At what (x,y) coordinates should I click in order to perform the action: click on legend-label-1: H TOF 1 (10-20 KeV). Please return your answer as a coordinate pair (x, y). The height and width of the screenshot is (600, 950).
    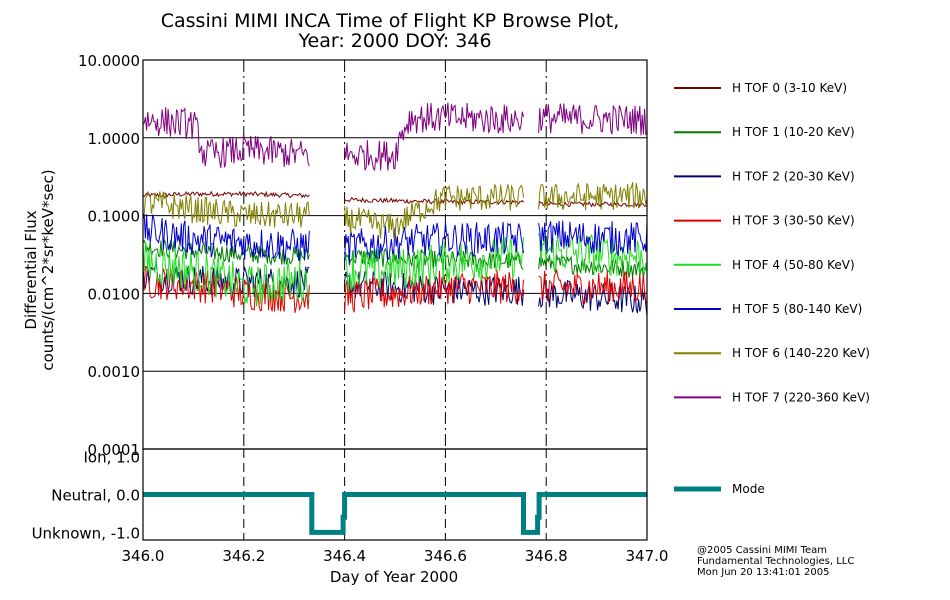
    Looking at the image, I should click on (793, 132).